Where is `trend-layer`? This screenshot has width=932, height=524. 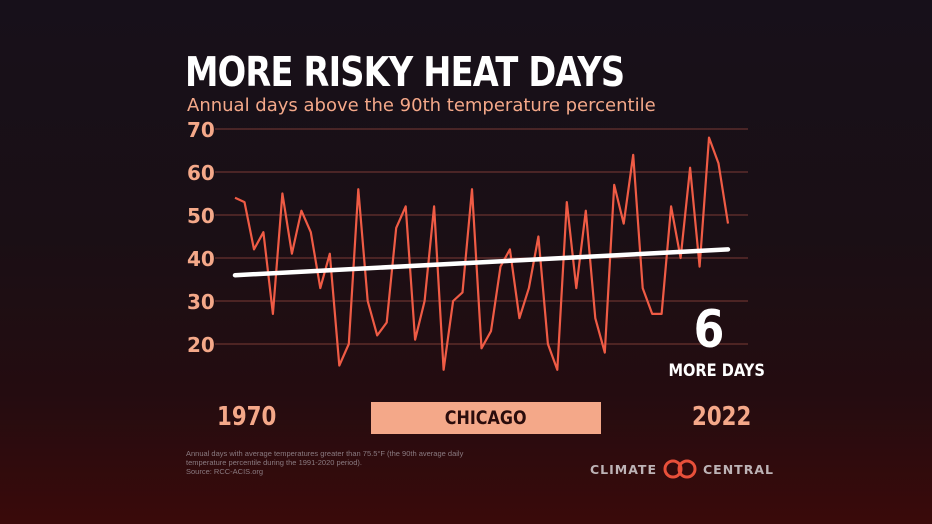 trend-layer is located at coordinates (481, 262).